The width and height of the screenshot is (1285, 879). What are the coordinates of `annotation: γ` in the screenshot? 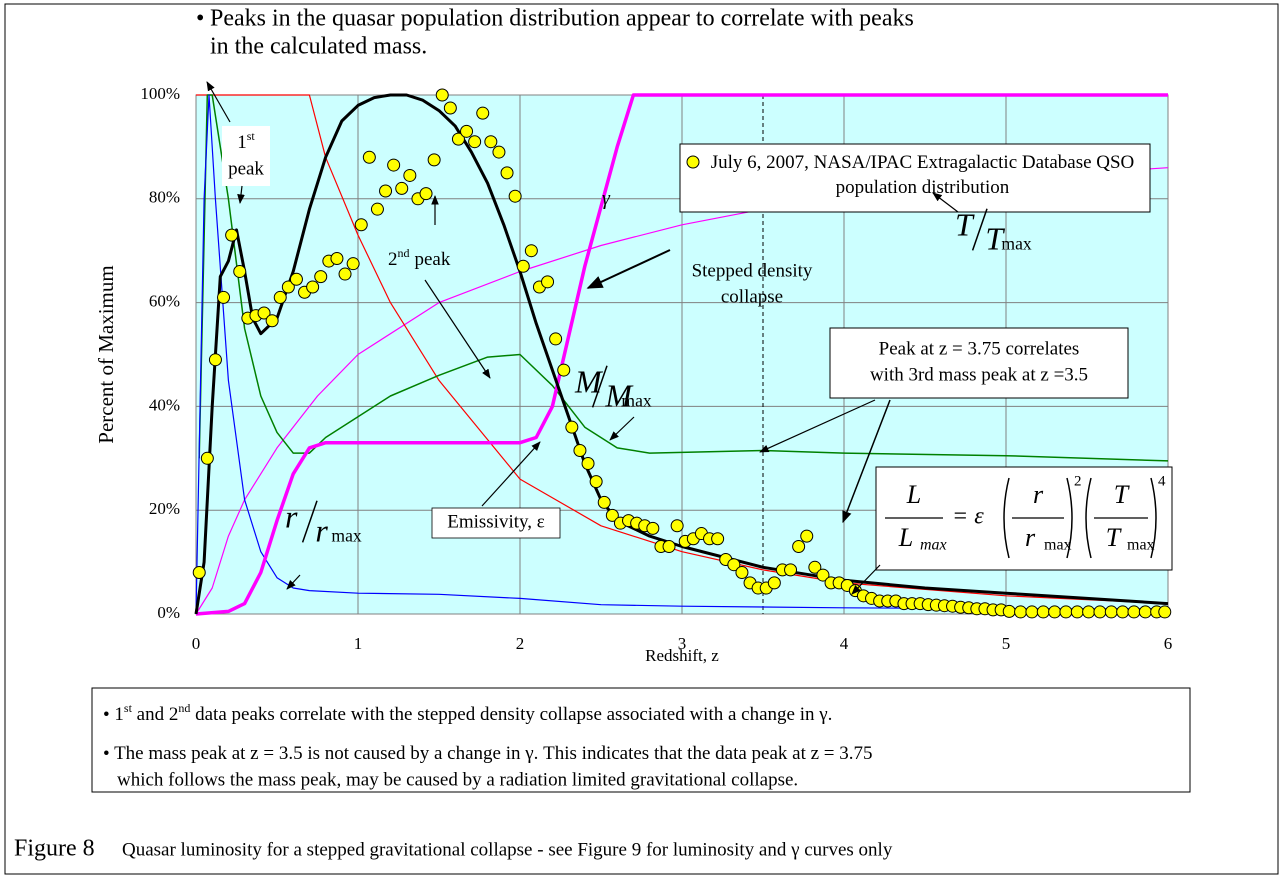 It's located at (606, 199).